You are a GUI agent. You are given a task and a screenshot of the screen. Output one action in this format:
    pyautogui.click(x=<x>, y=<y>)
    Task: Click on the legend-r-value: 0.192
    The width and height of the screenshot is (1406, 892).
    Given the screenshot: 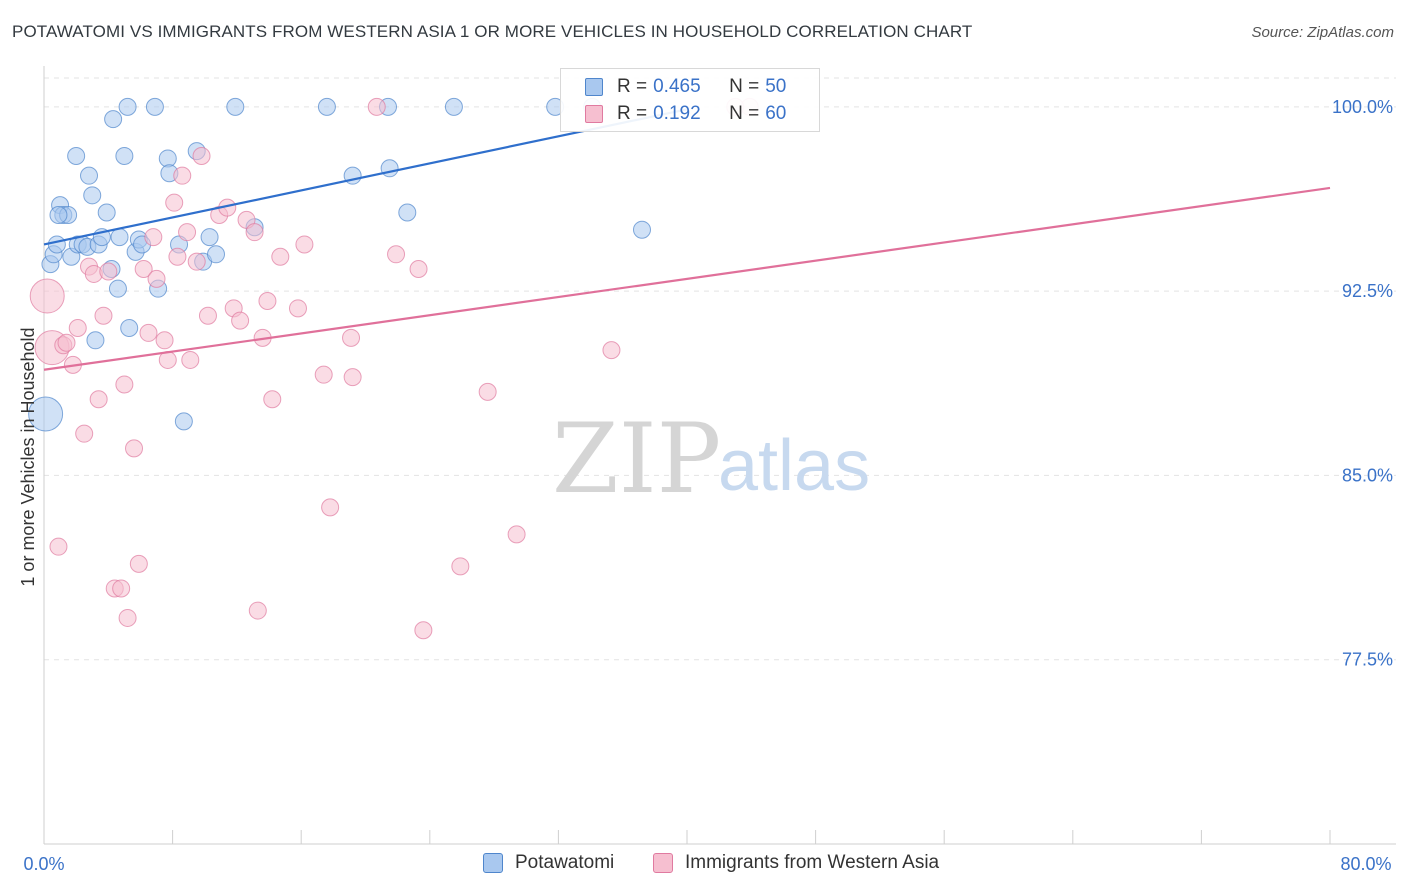 What is the action you would take?
    pyautogui.click(x=677, y=113)
    